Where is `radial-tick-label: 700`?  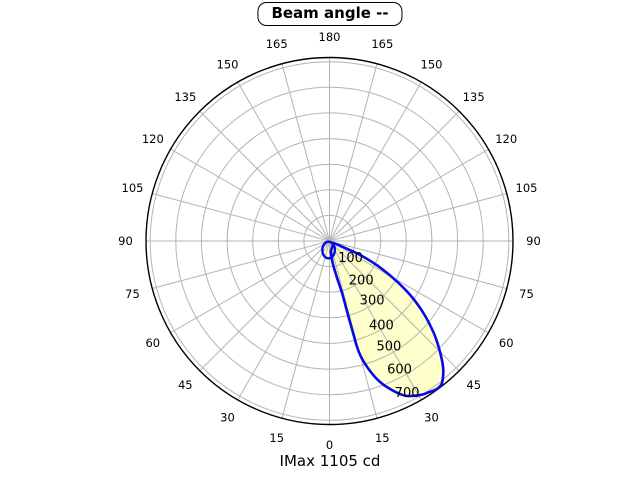 radial-tick-label: 700 is located at coordinates (407, 393).